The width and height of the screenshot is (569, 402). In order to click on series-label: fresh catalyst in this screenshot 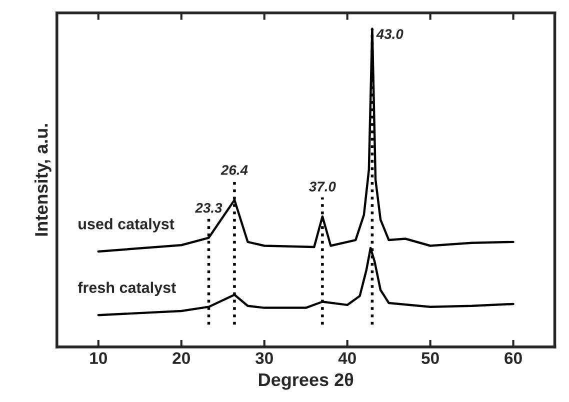, I will do `click(127, 289)`.